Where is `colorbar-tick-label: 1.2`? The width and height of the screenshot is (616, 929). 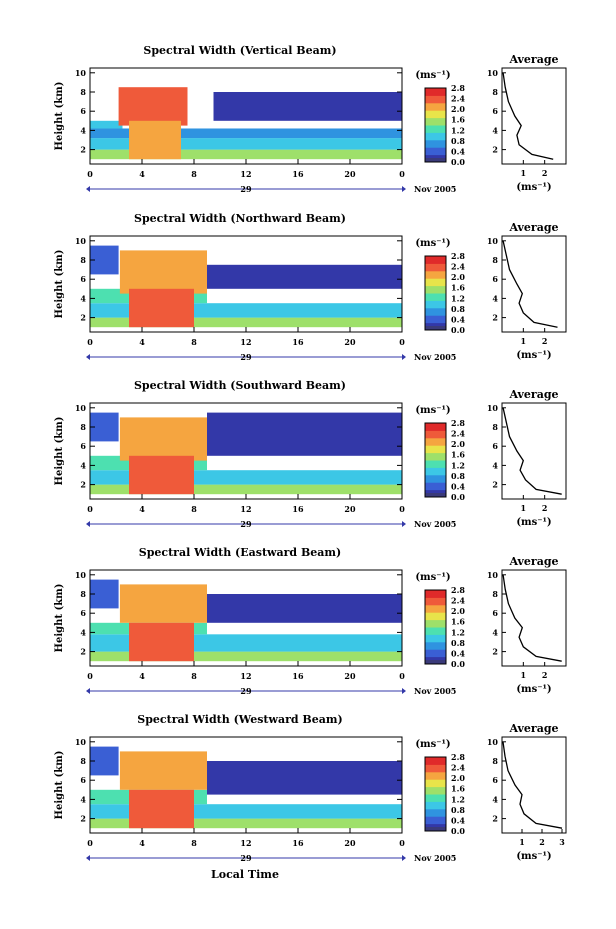 colorbar-tick-label: 1.2 is located at coordinates (458, 799).